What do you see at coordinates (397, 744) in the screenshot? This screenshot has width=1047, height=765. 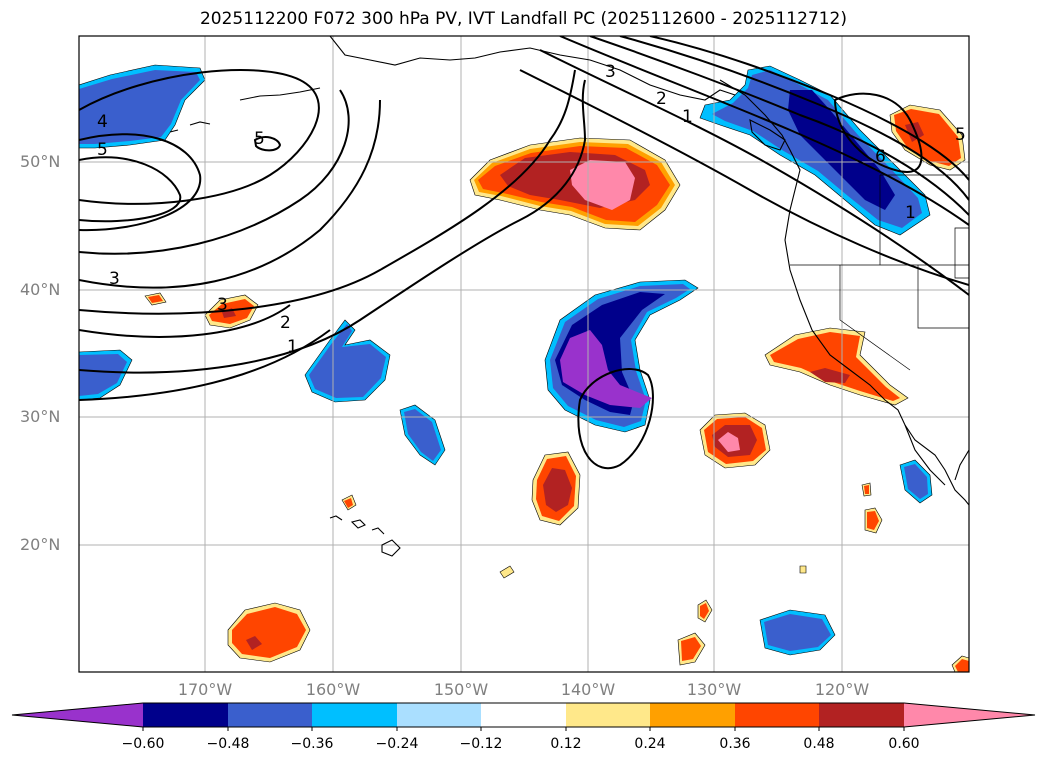 I see `colorbar-tick-label: −0.24` at bounding box center [397, 744].